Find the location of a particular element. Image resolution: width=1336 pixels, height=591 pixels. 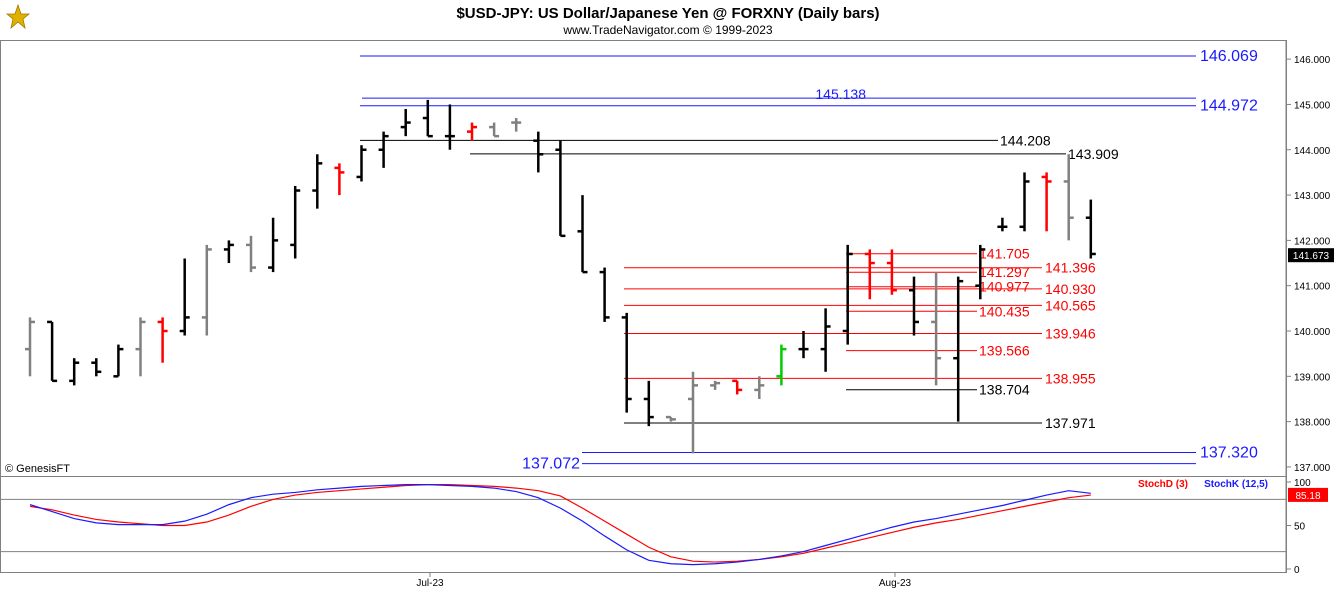

stoch-lines is located at coordinates (560, 525).